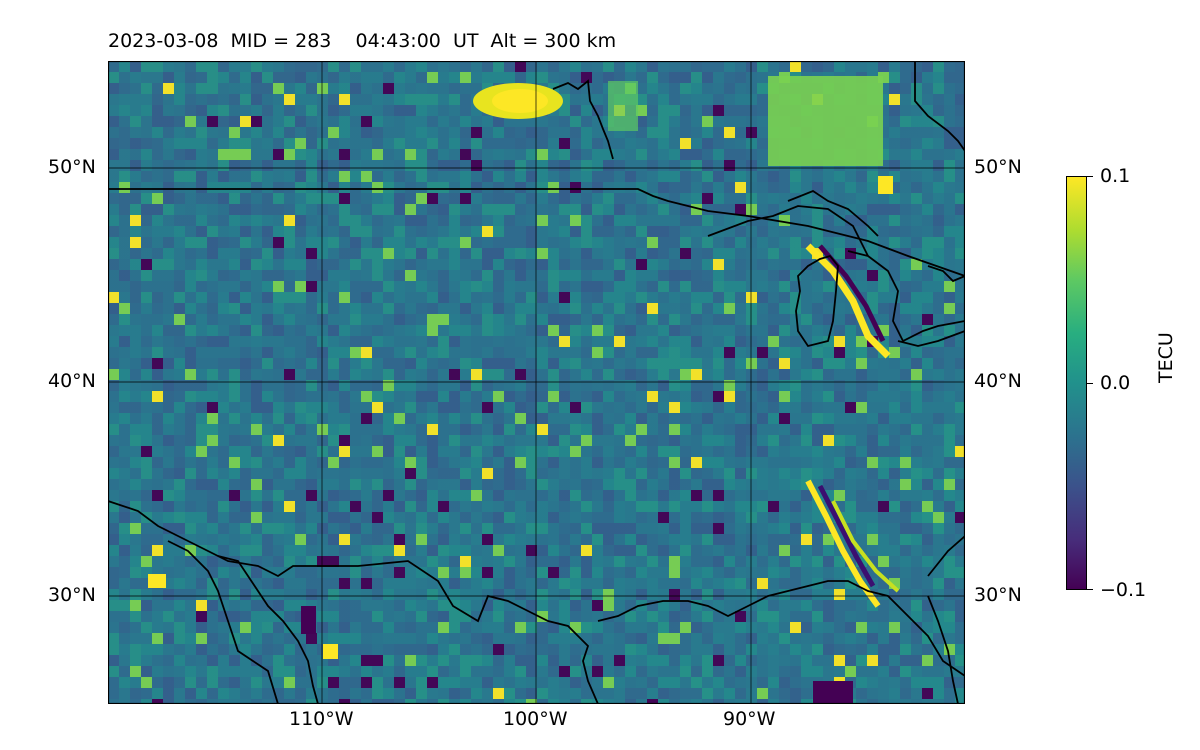 The image size is (1200, 750). What do you see at coordinates (1123, 590) in the screenshot?
I see `colorbar-label-bottom: −0.1` at bounding box center [1123, 590].